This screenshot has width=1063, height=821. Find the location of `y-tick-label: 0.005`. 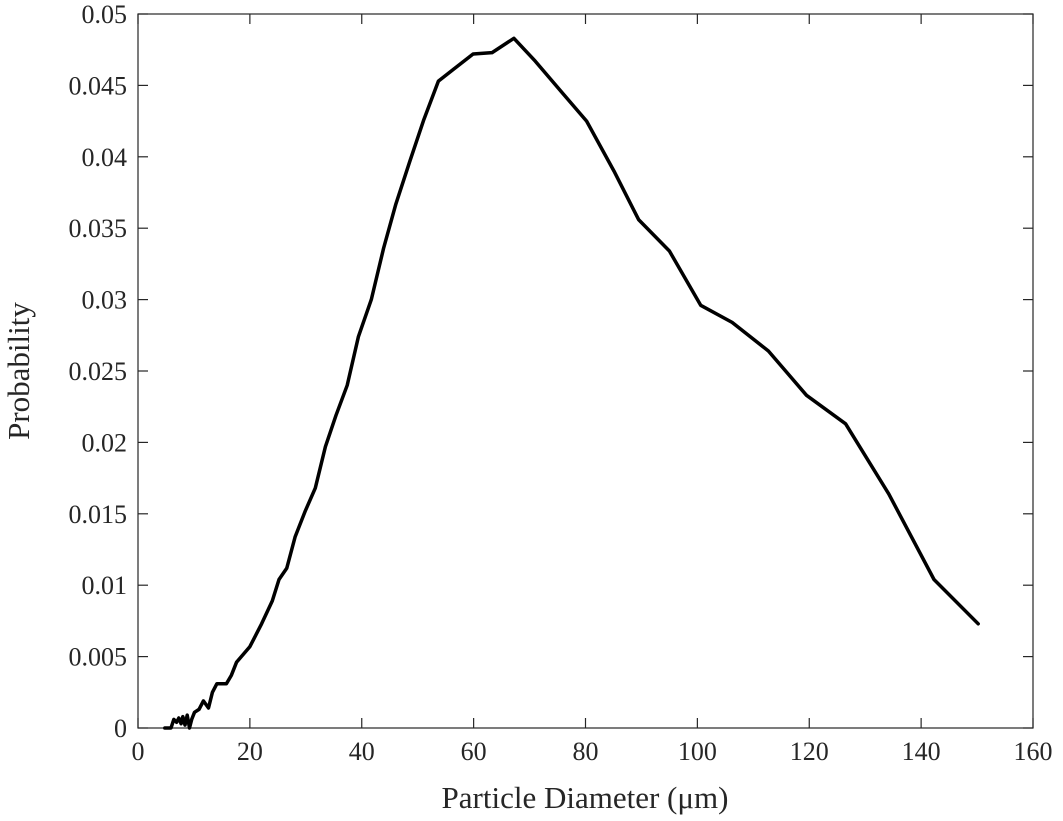

y-tick-label: 0.005 is located at coordinates (98, 657).